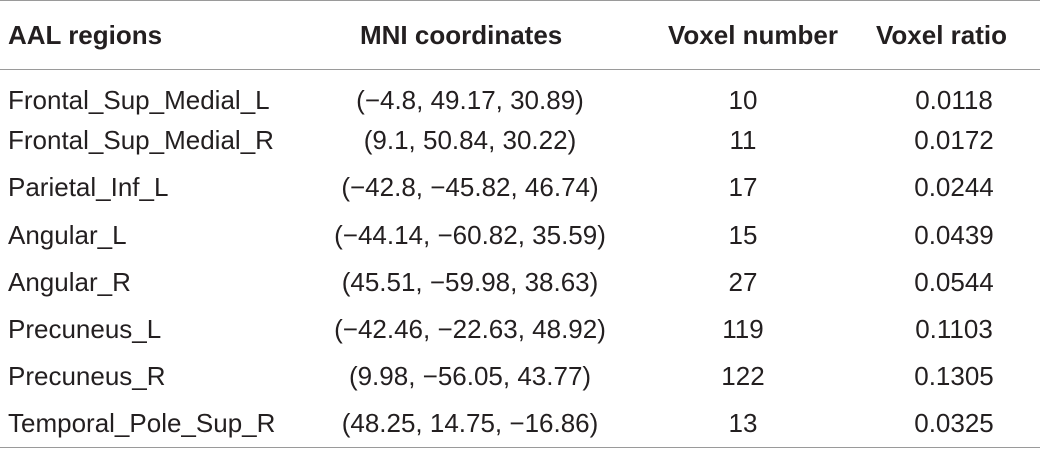 The height and width of the screenshot is (465, 1040). Describe the element at coordinates (470, 329) in the screenshot. I see `cell-mni-coordinates: (−42.46, −22.63, 48.92)` at that location.